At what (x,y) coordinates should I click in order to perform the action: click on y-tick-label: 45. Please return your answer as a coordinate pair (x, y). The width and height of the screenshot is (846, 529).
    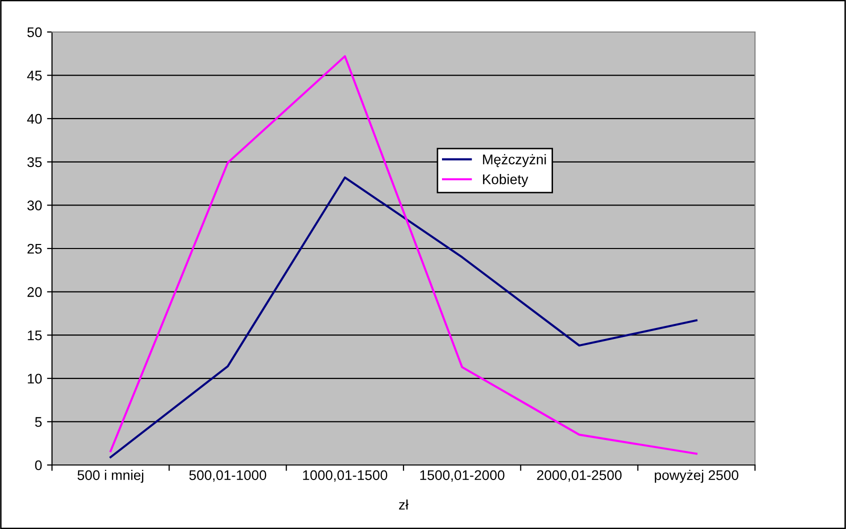
    Looking at the image, I should click on (34, 75).